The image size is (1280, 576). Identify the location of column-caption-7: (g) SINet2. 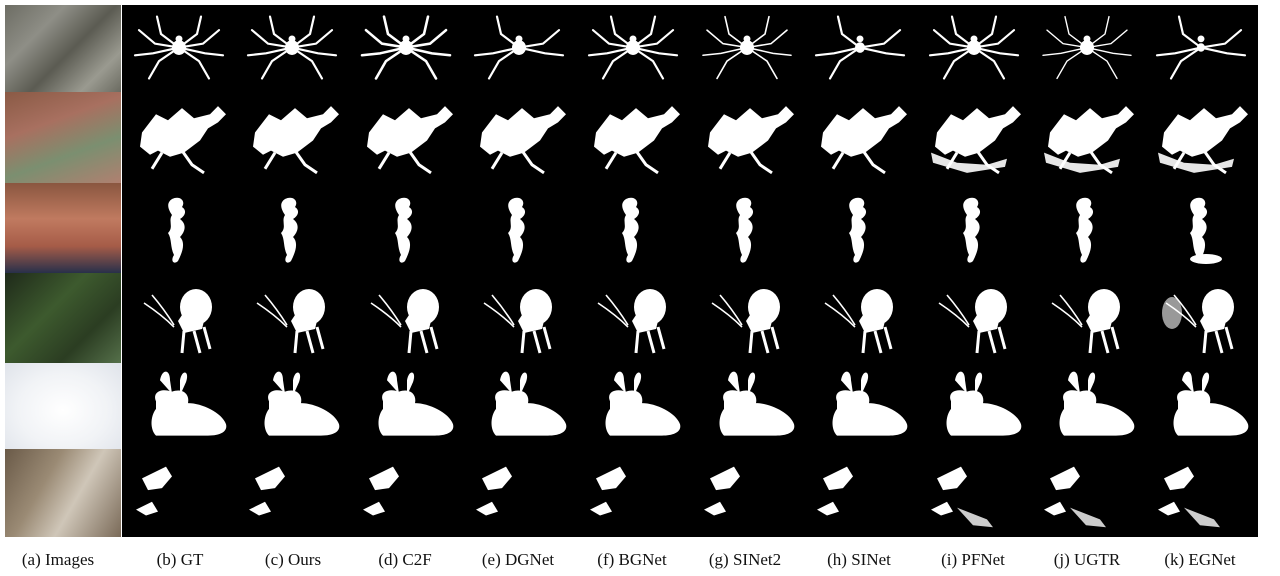
(745, 559).